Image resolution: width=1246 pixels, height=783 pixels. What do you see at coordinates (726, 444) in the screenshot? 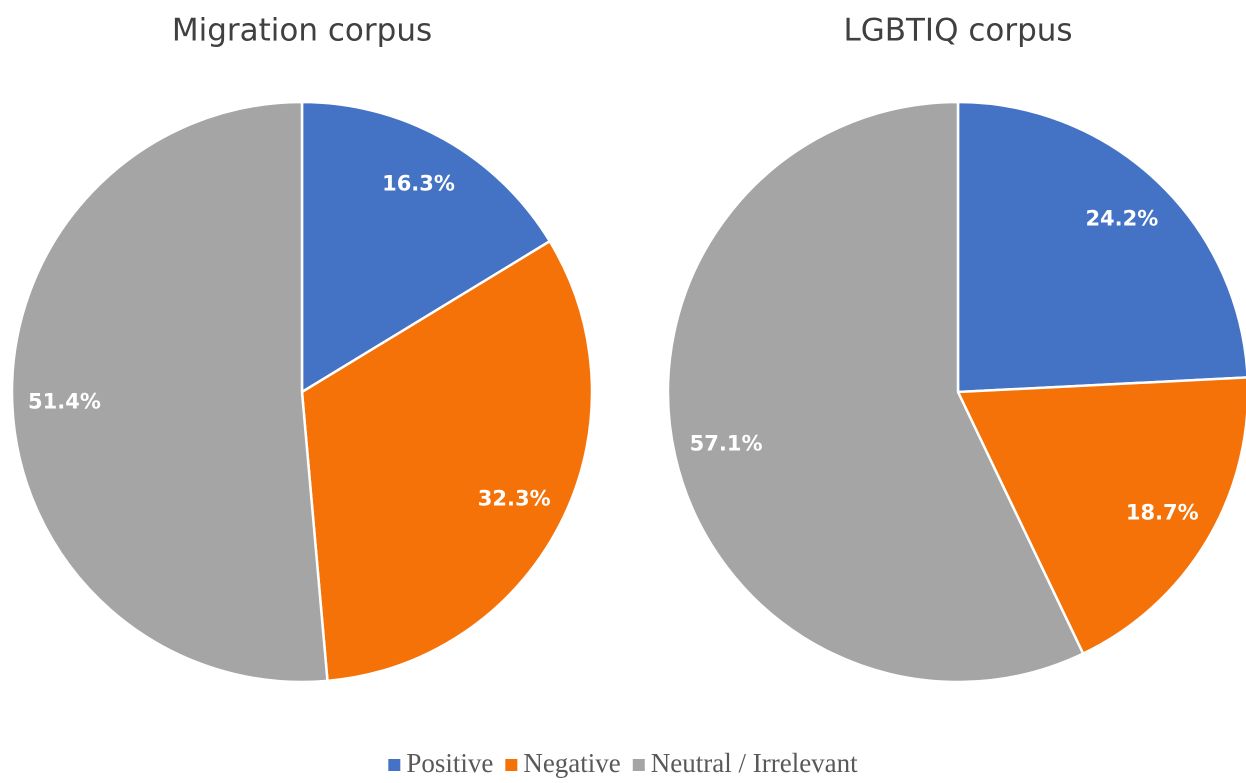
I see `data-label: 57.1%` at bounding box center [726, 444].